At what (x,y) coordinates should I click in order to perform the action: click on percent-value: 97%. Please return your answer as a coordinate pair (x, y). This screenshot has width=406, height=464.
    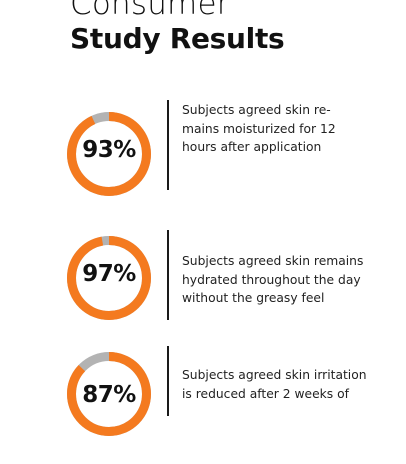
    Looking at the image, I should click on (109, 274).